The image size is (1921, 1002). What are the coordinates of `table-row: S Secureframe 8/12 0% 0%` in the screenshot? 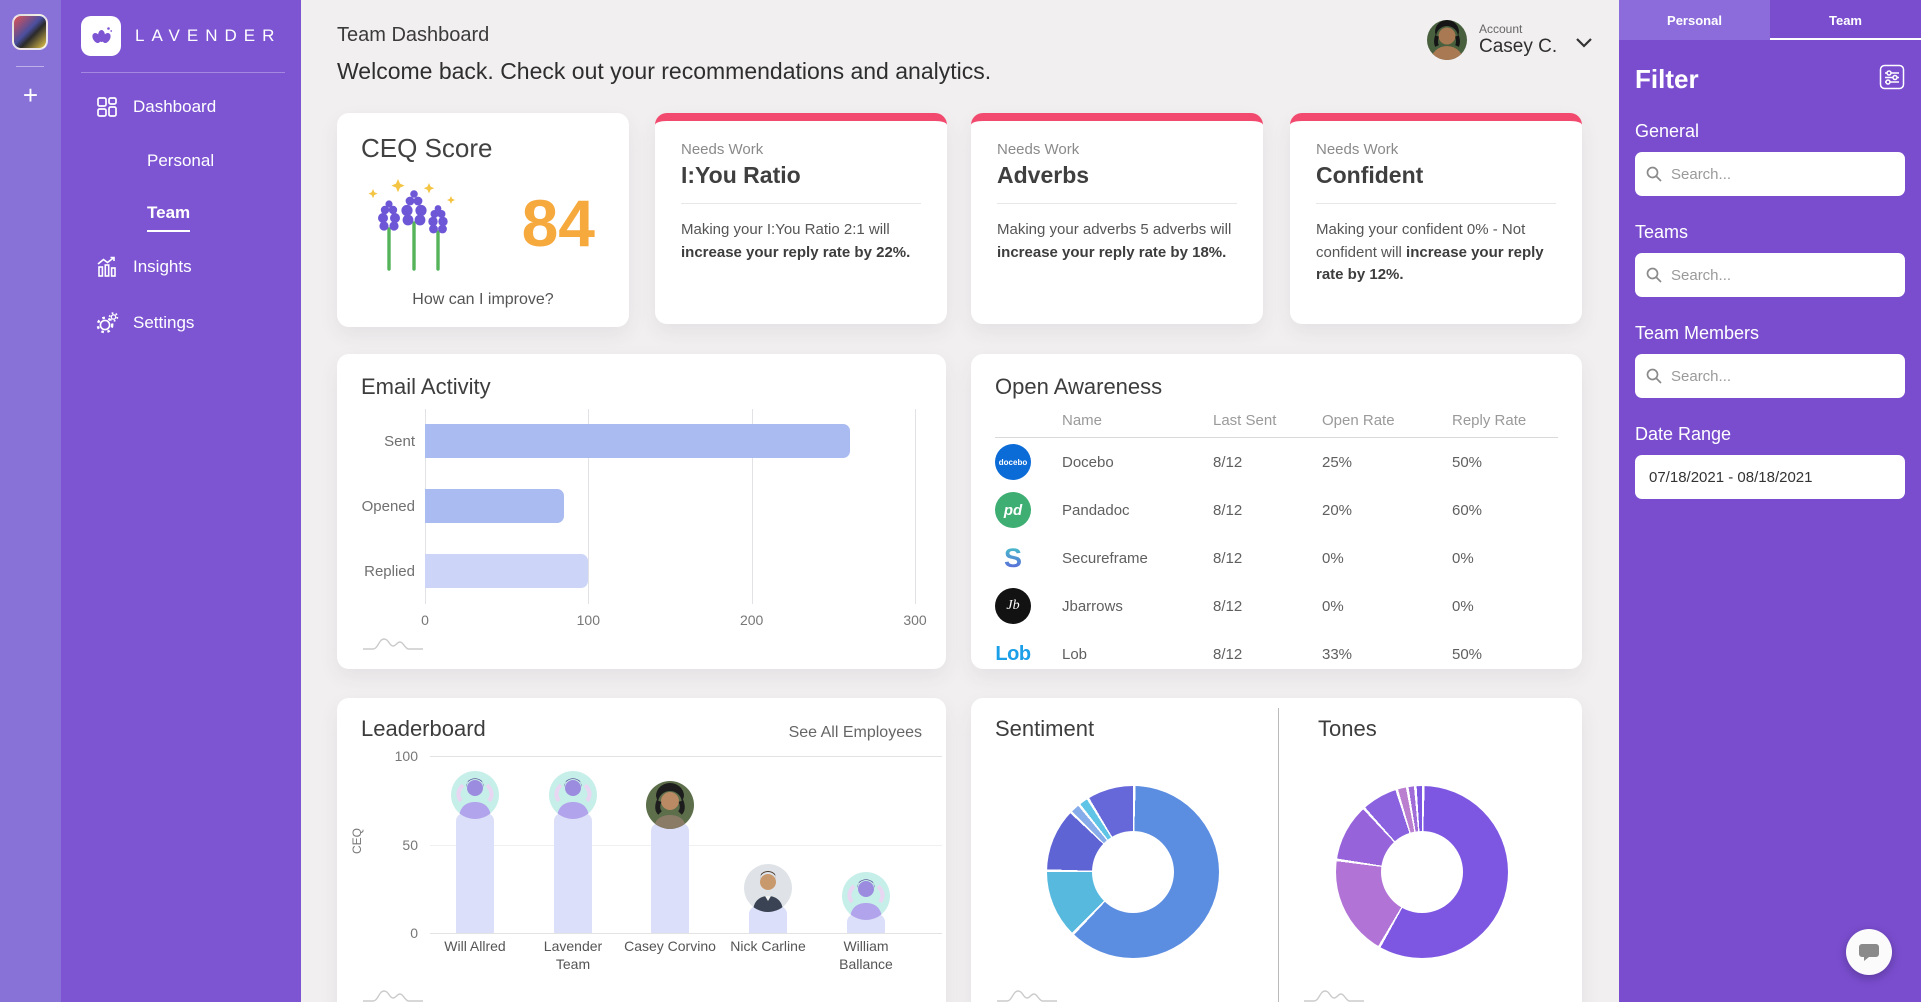 It's located at (1276, 558).